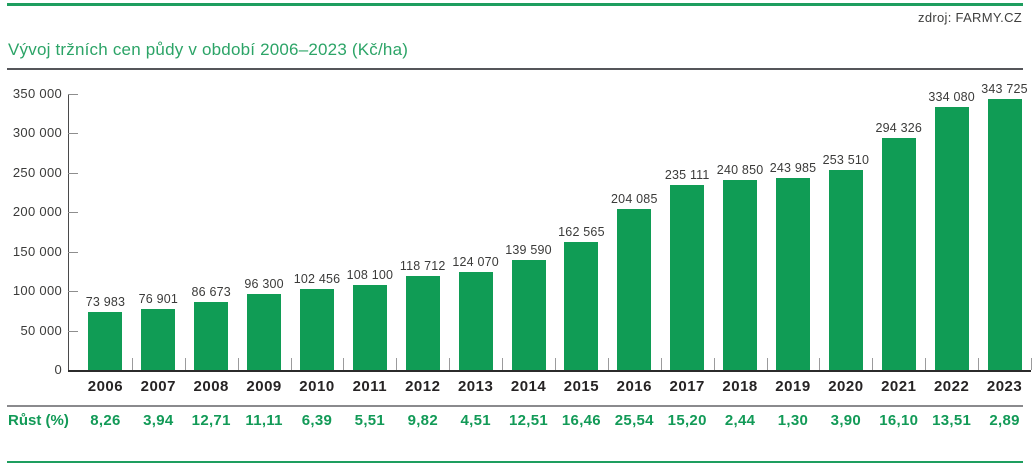  I want to click on growth-row-label: Růst (%), so click(38, 420).